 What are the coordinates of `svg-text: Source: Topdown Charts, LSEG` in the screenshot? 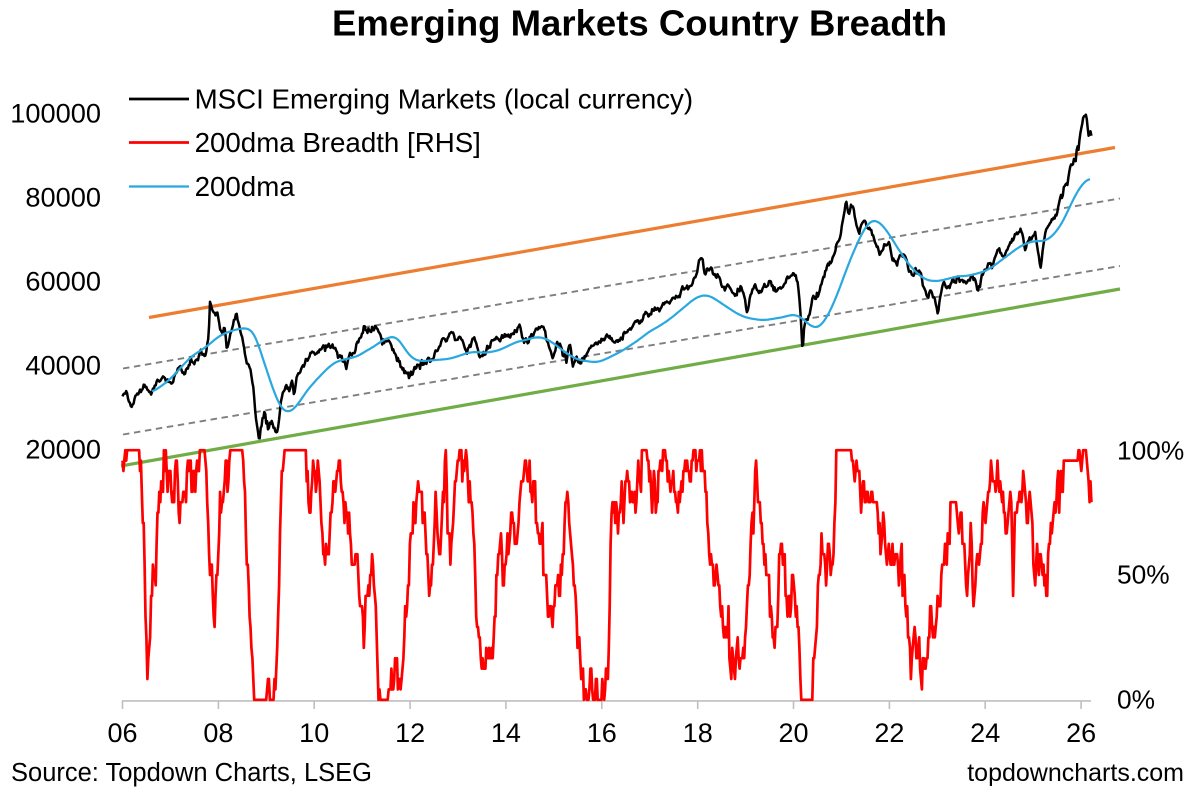 It's located at (191, 773).